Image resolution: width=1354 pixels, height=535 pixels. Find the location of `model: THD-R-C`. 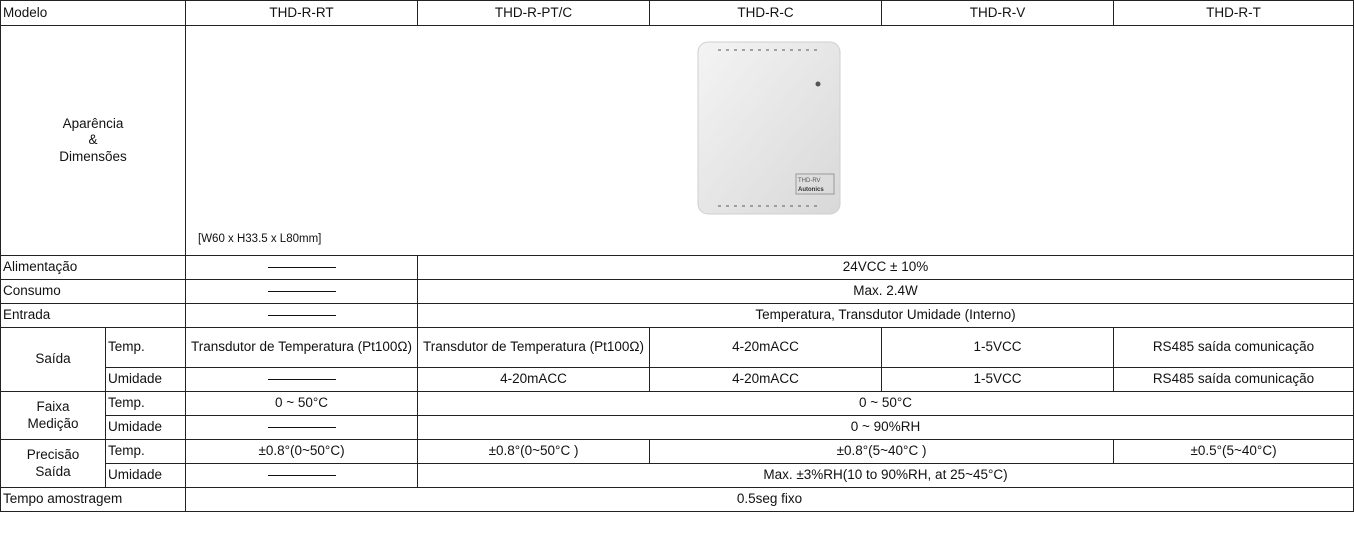

model: THD-R-C is located at coordinates (765, 13).